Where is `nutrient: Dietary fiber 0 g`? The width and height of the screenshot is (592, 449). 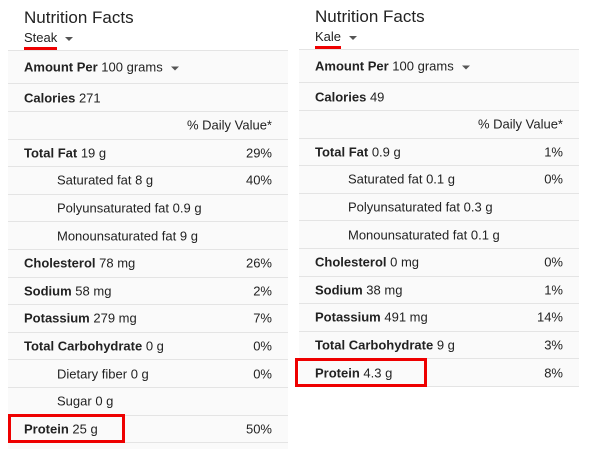
nutrient: Dietary fiber 0 g is located at coordinates (103, 373).